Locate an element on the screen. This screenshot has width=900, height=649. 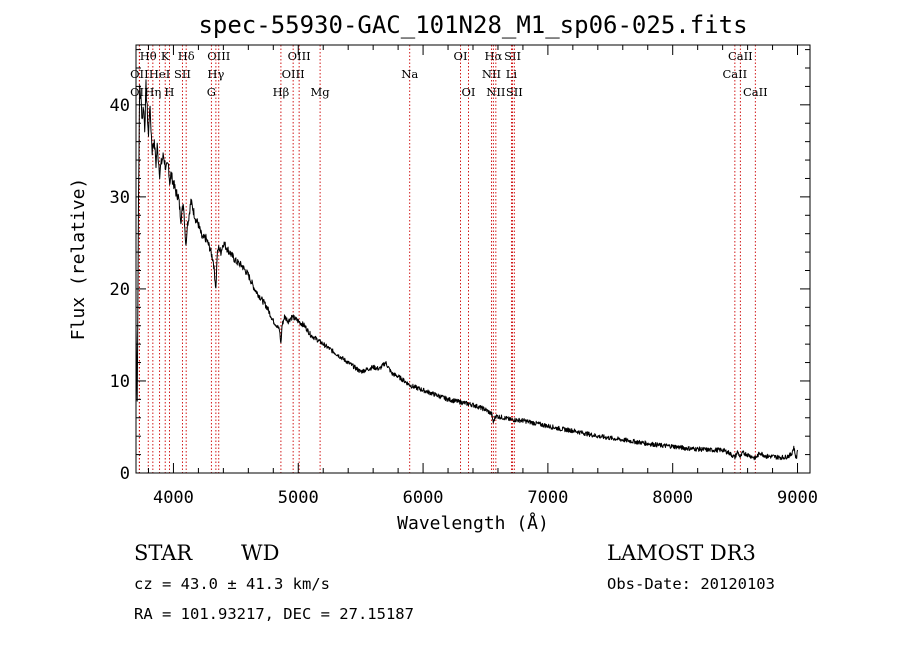
y-axis-label: Flux (relative) is located at coordinates (78, 259).